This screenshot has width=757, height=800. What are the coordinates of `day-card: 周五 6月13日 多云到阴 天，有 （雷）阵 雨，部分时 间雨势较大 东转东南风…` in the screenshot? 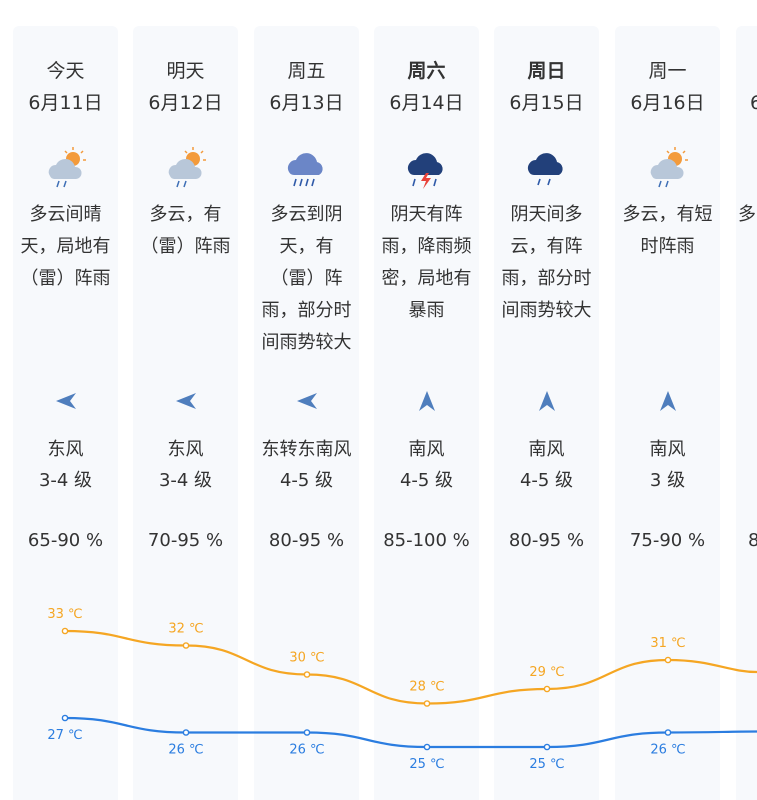 It's located at (306, 413).